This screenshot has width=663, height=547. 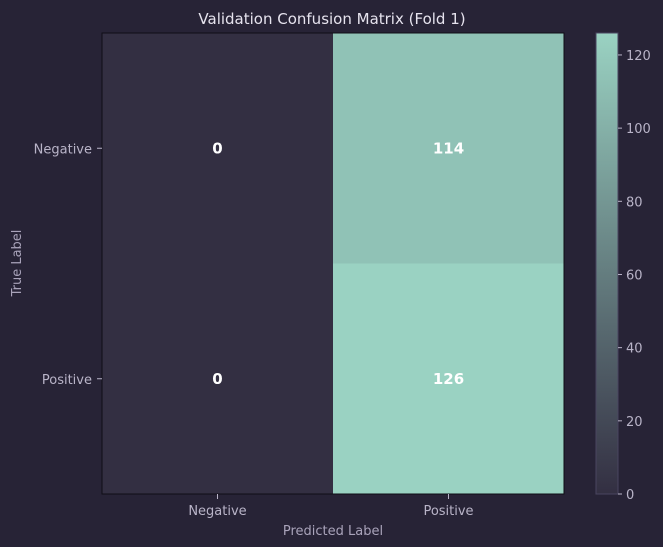 What do you see at coordinates (217, 511) in the screenshot?
I see `x-tick-label: Negative` at bounding box center [217, 511].